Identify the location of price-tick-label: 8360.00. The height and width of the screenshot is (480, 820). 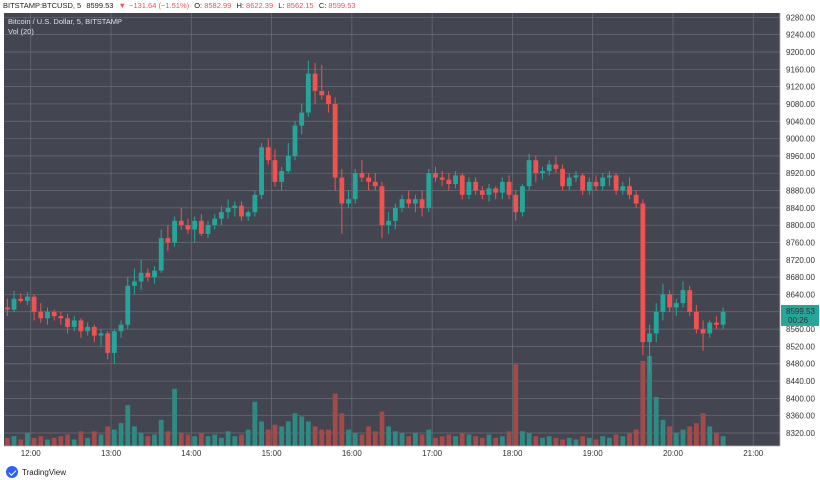
(800, 416).